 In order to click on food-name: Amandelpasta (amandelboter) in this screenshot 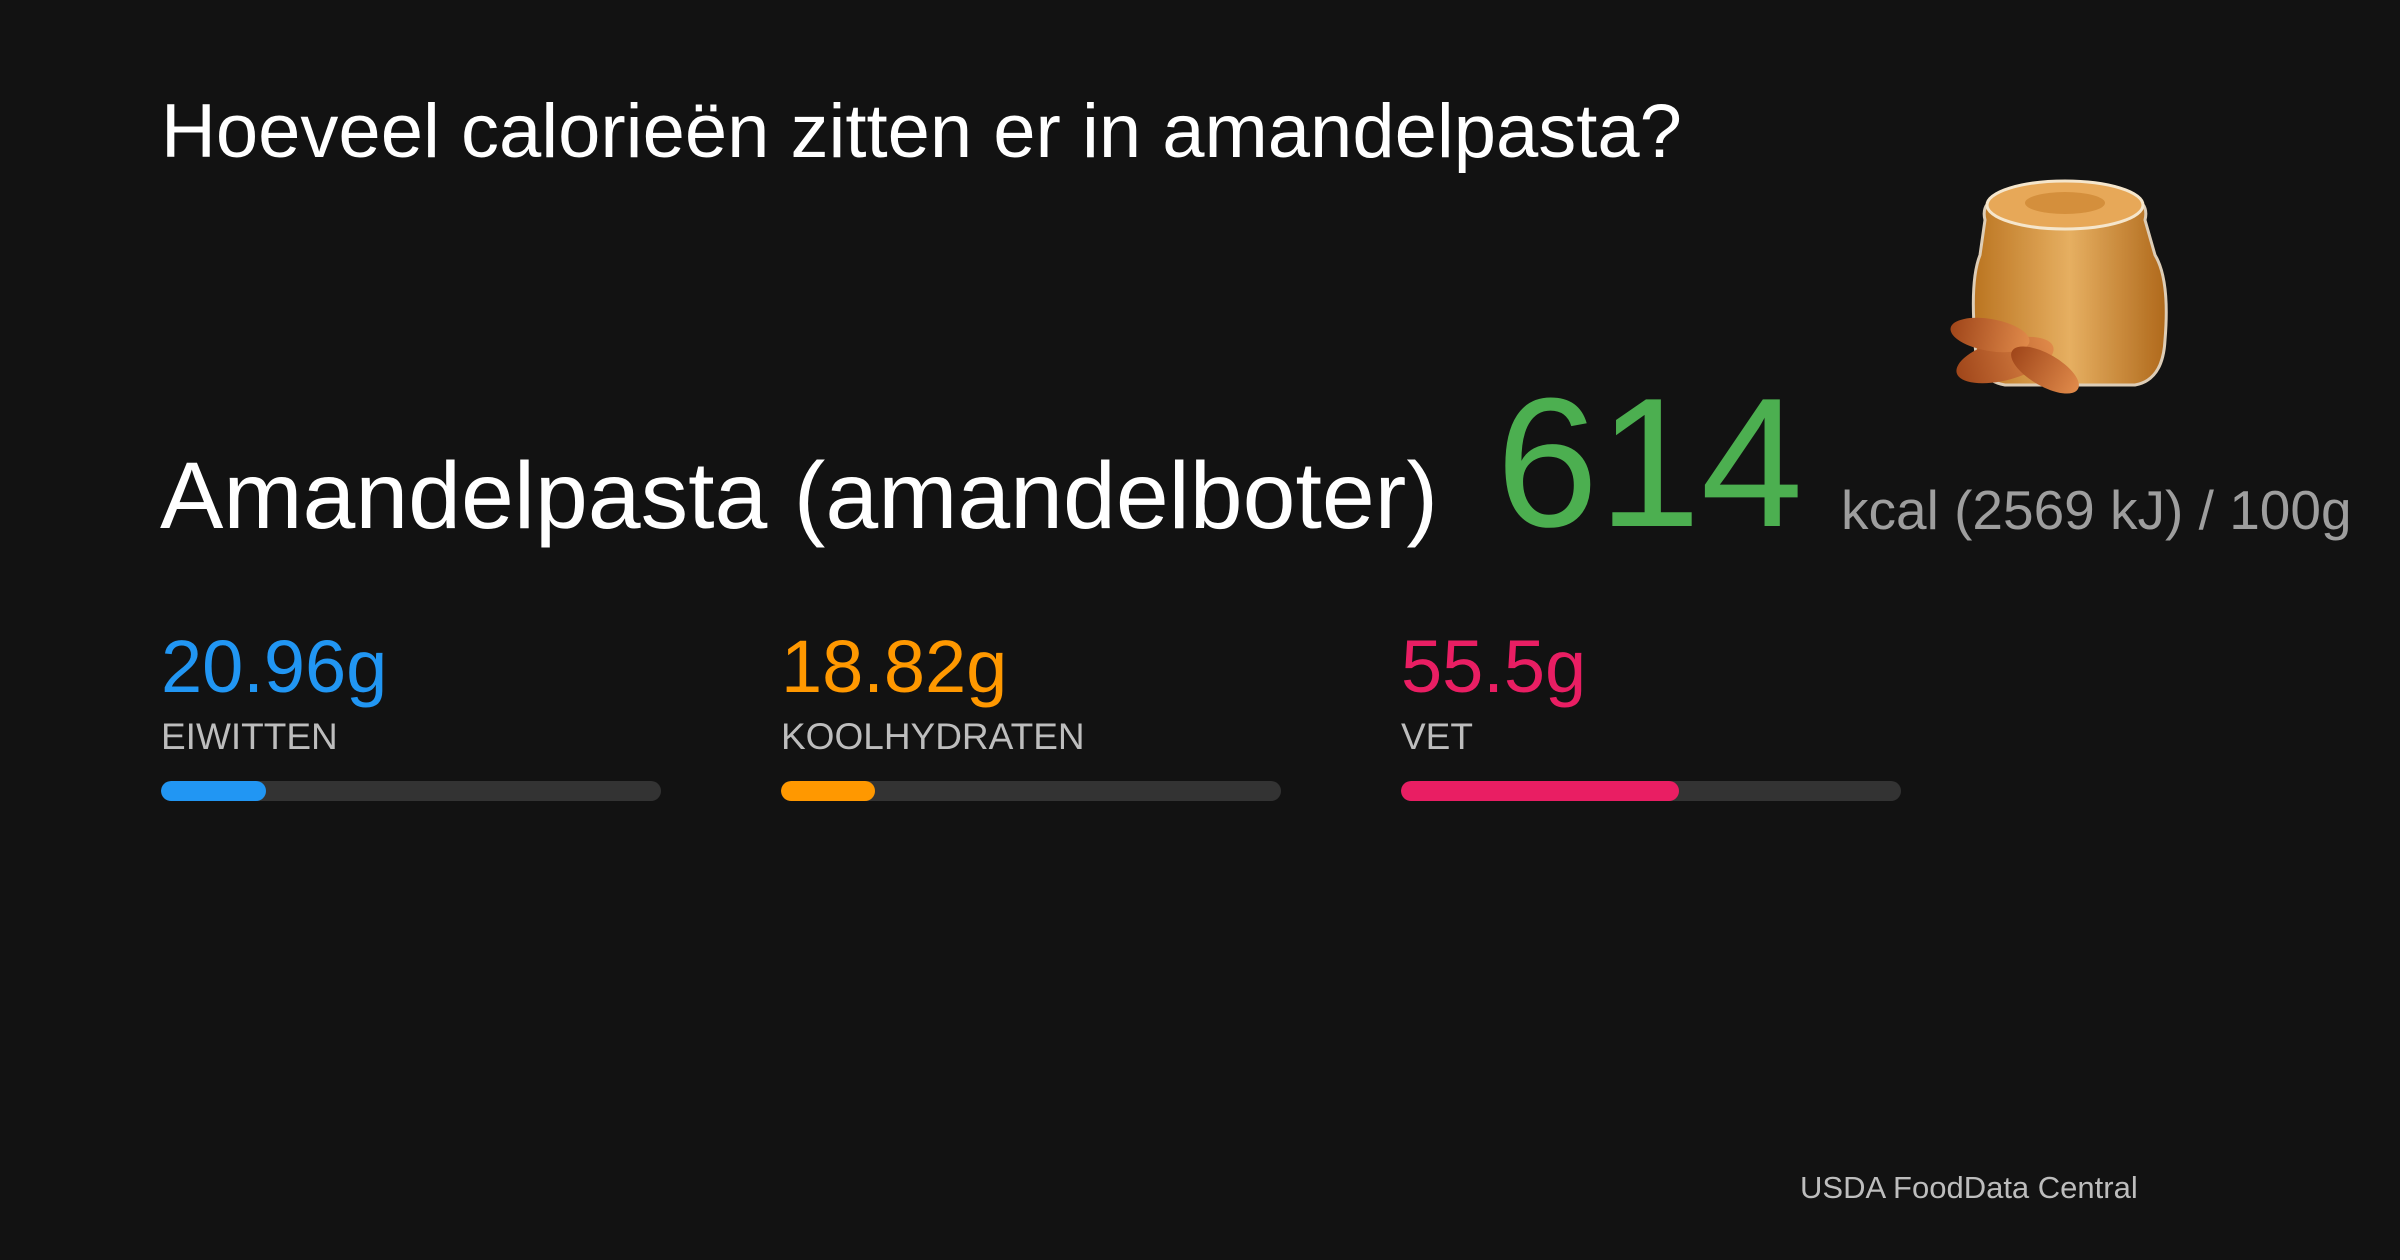, I will do `click(799, 496)`.